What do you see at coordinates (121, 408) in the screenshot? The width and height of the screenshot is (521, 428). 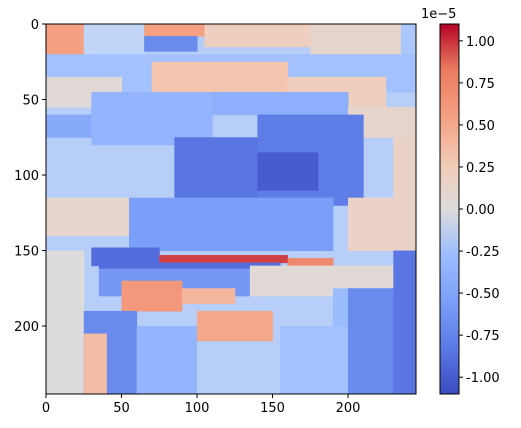 I see `x-tick-label: 50` at bounding box center [121, 408].